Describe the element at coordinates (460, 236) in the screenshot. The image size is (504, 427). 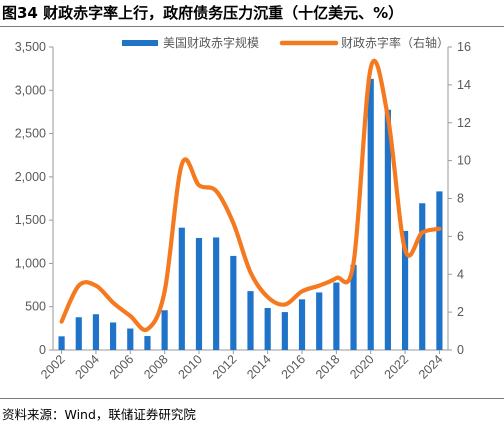
I see `right-axis-tick-label: 6` at that location.